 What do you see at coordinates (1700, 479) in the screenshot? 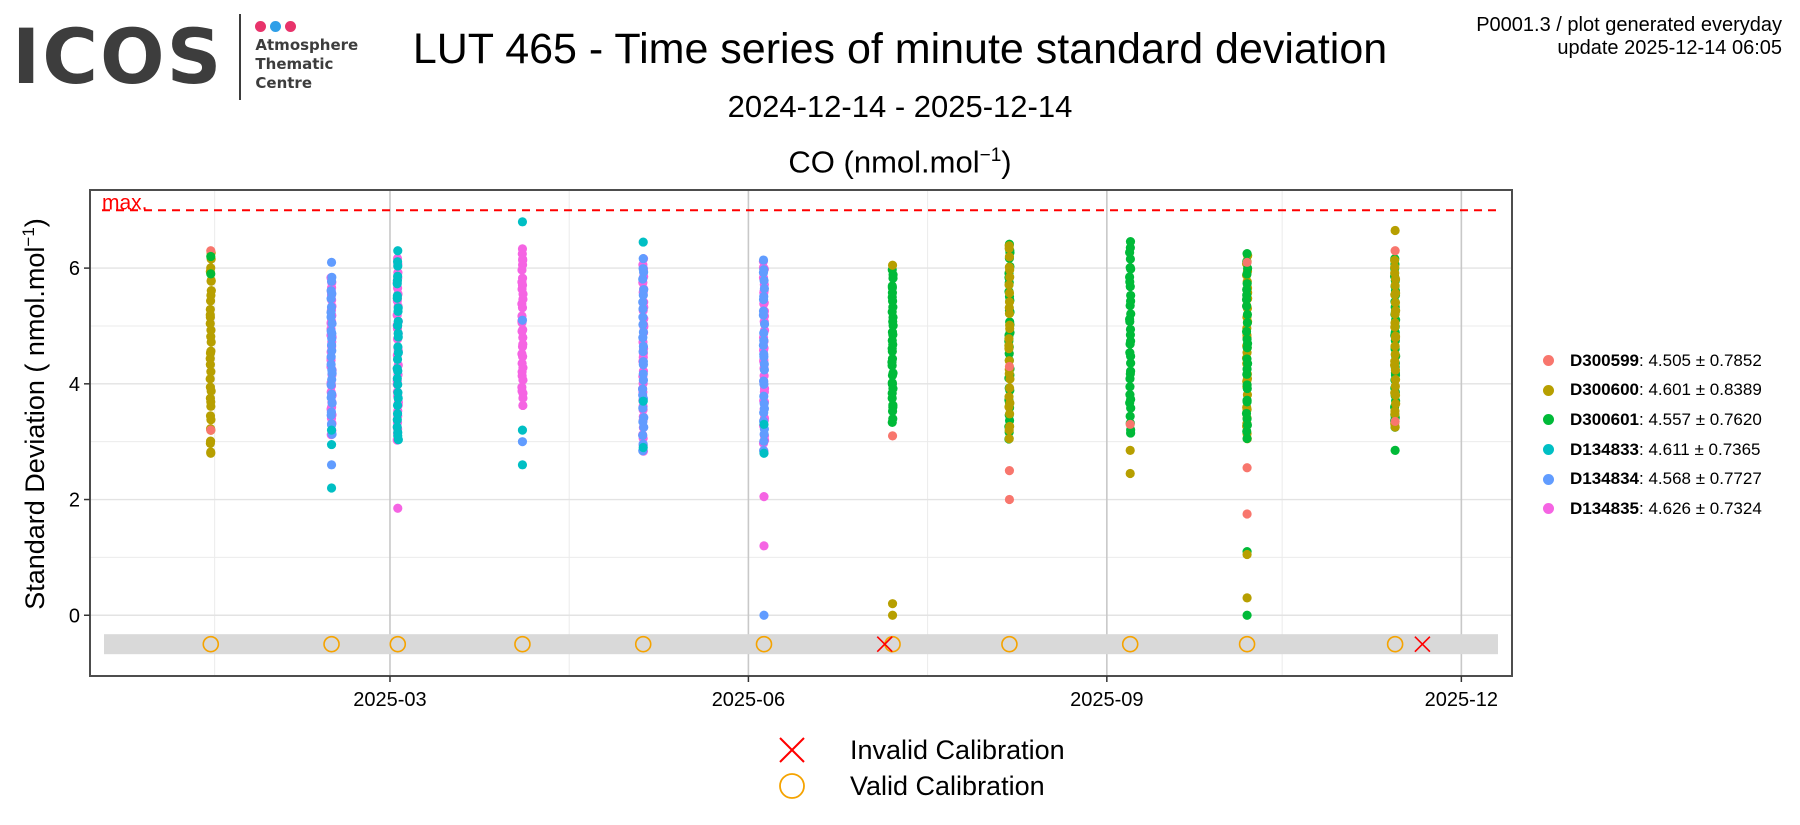
I see `legend-series-stats: : 4.568 ± 0.7727` at bounding box center [1700, 479].